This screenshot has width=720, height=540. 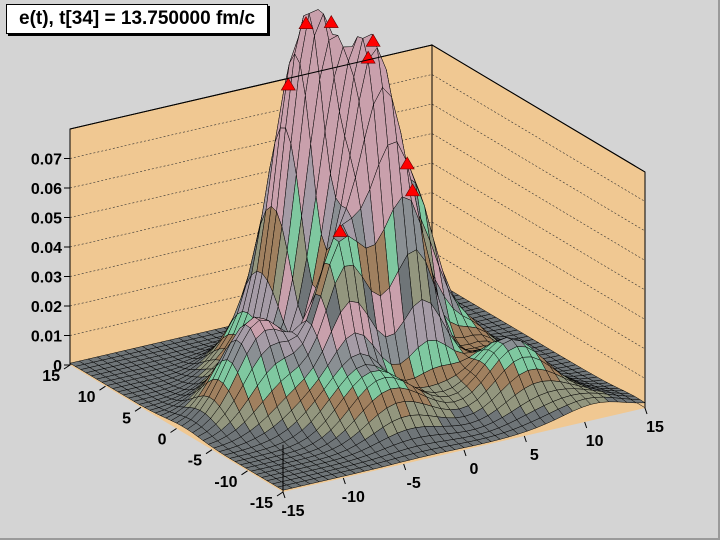 I want to click on y-tick-label-5: 10, so click(x=87, y=397).